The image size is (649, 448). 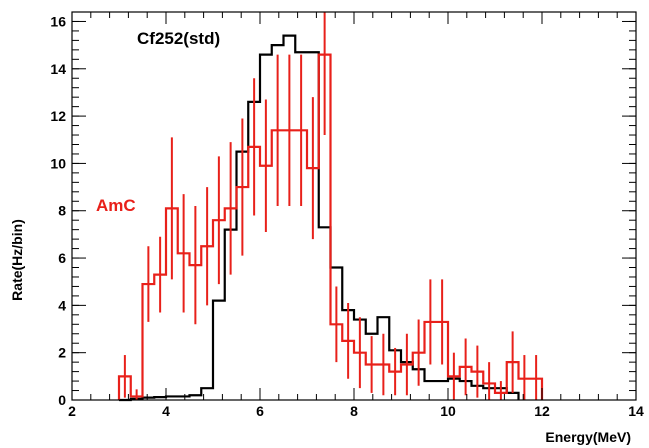 I want to click on x-tick-label: 14, so click(x=636, y=411).